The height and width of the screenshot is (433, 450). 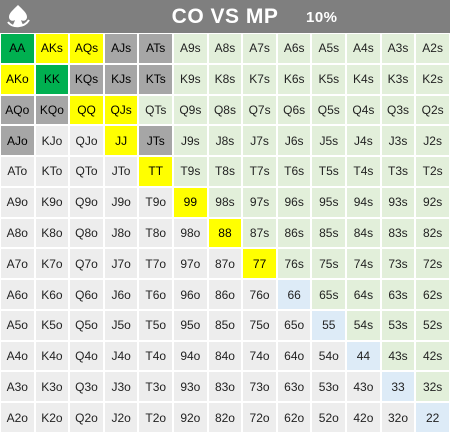 I want to click on hand-cell-A3o: A3o, so click(x=17, y=387).